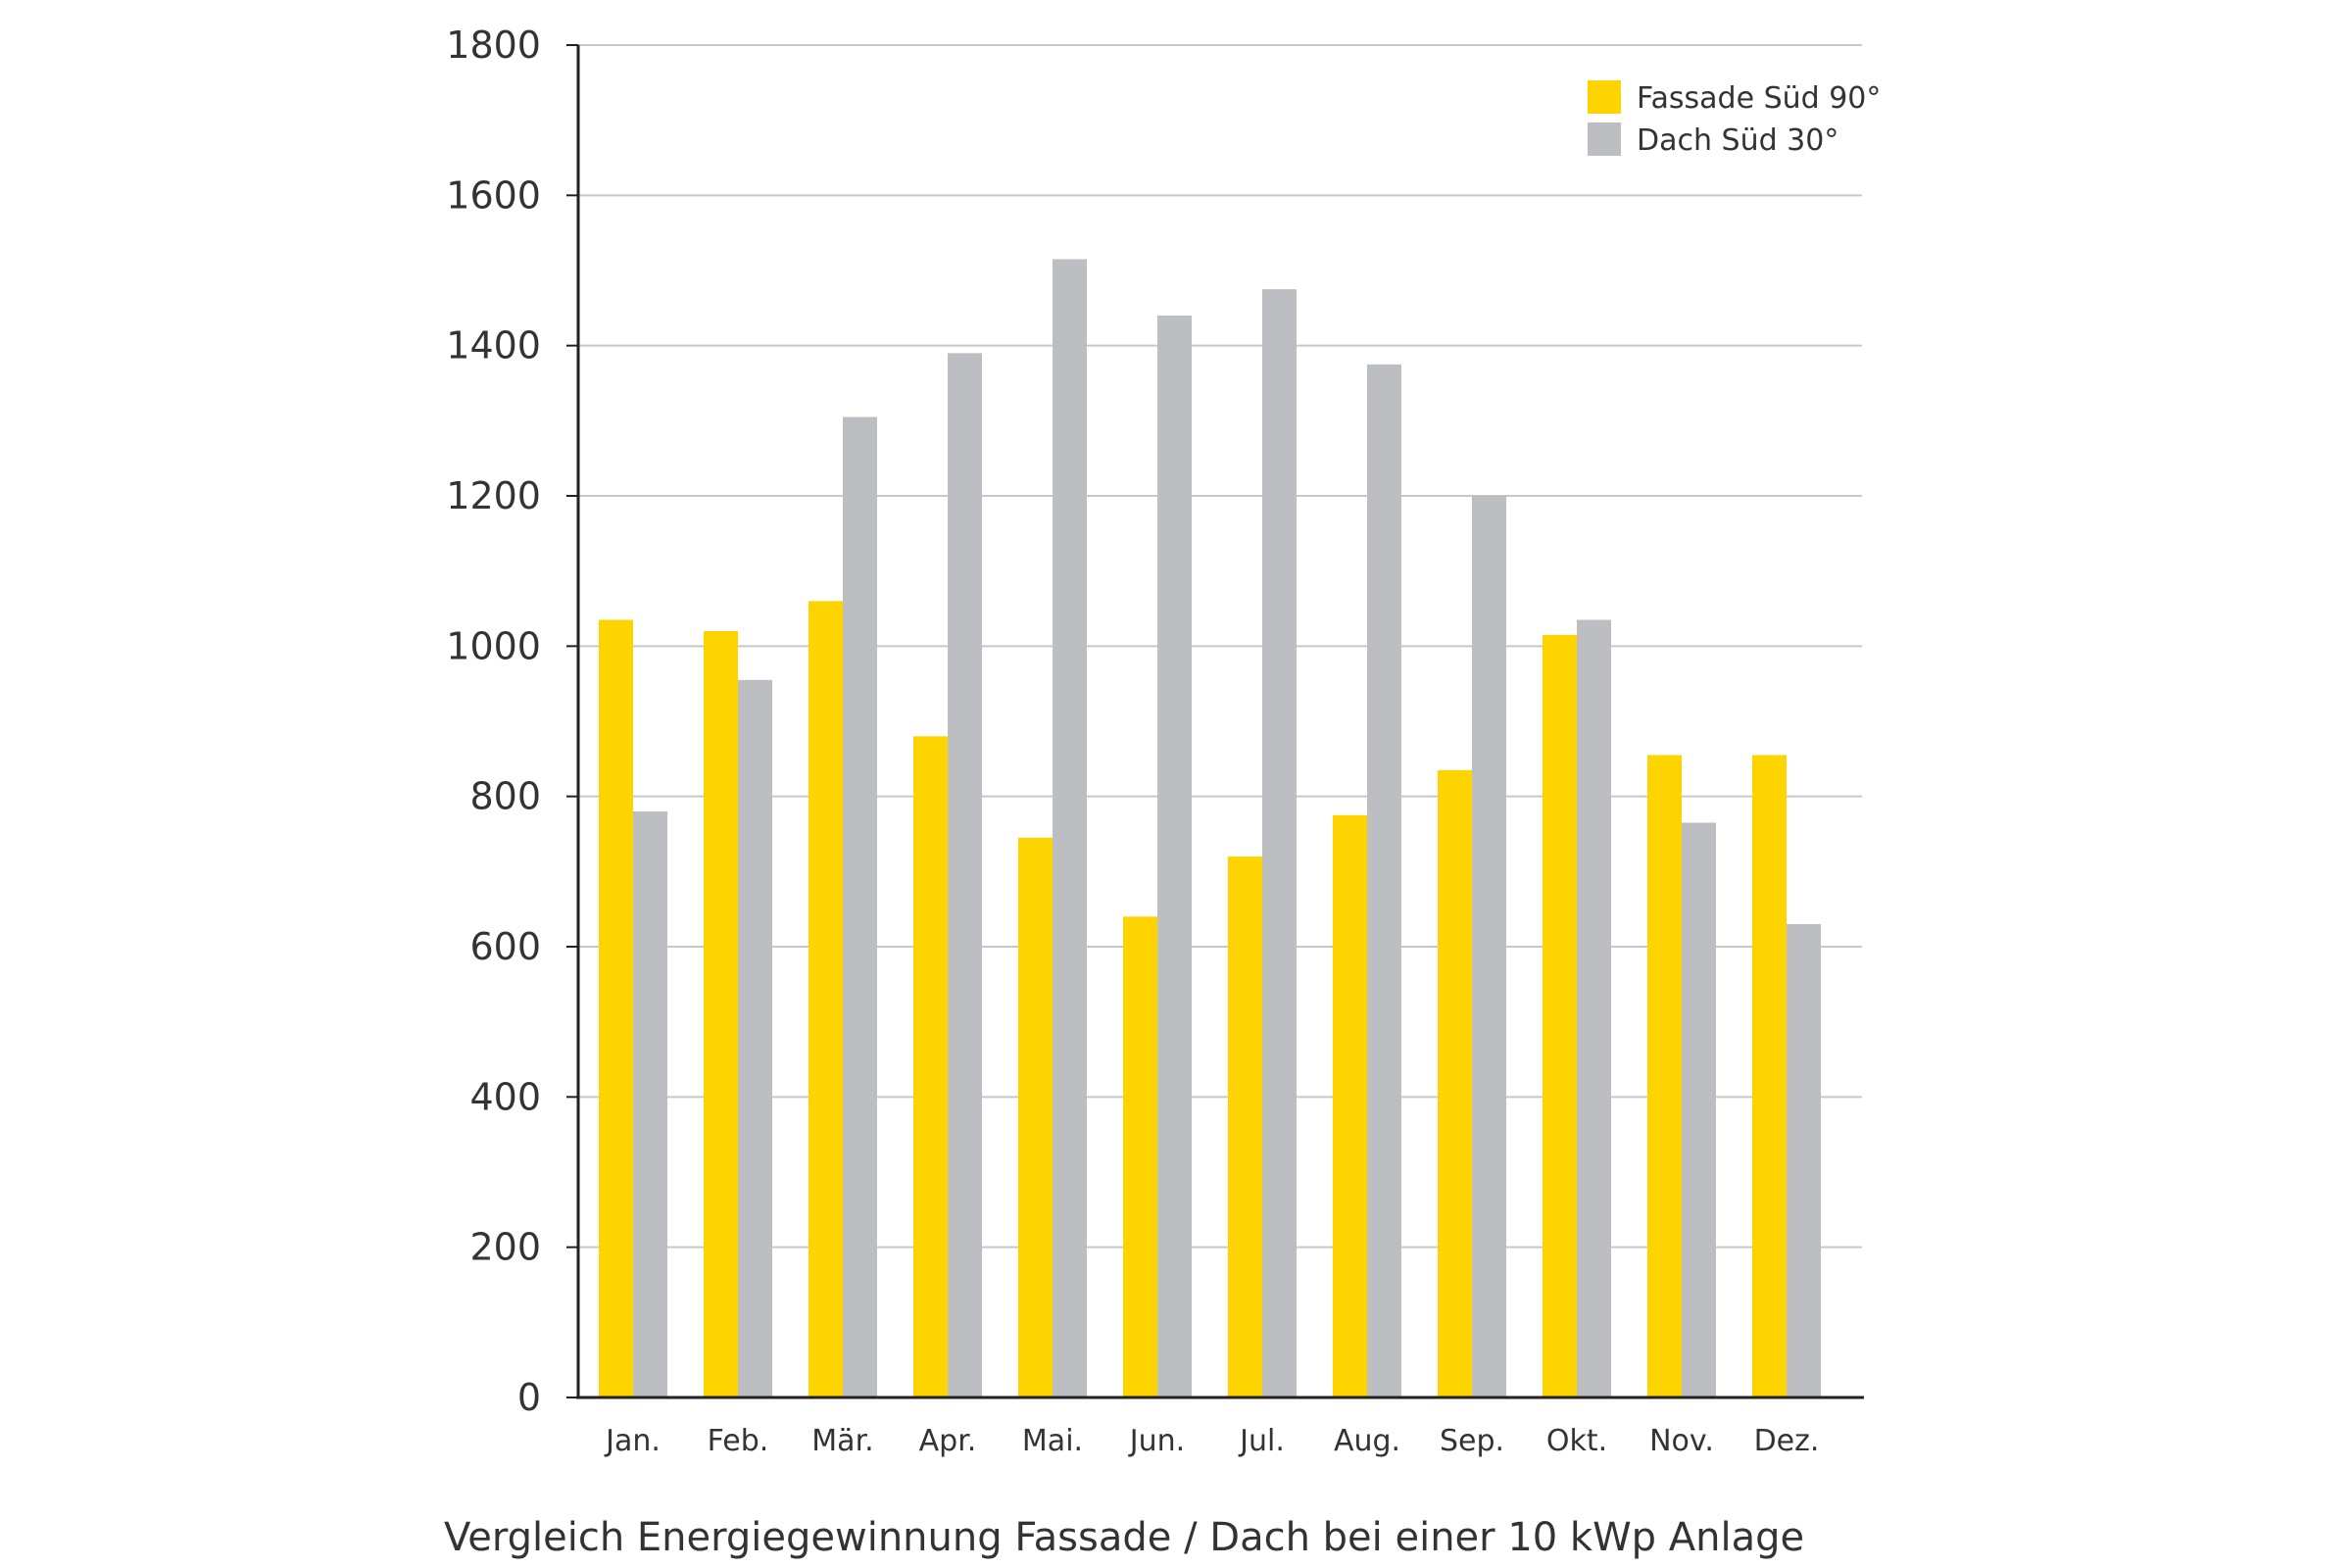 The image size is (2352, 1568). Describe the element at coordinates (1787, 1441) in the screenshot. I see `x-tick-label: Dez.` at that location.